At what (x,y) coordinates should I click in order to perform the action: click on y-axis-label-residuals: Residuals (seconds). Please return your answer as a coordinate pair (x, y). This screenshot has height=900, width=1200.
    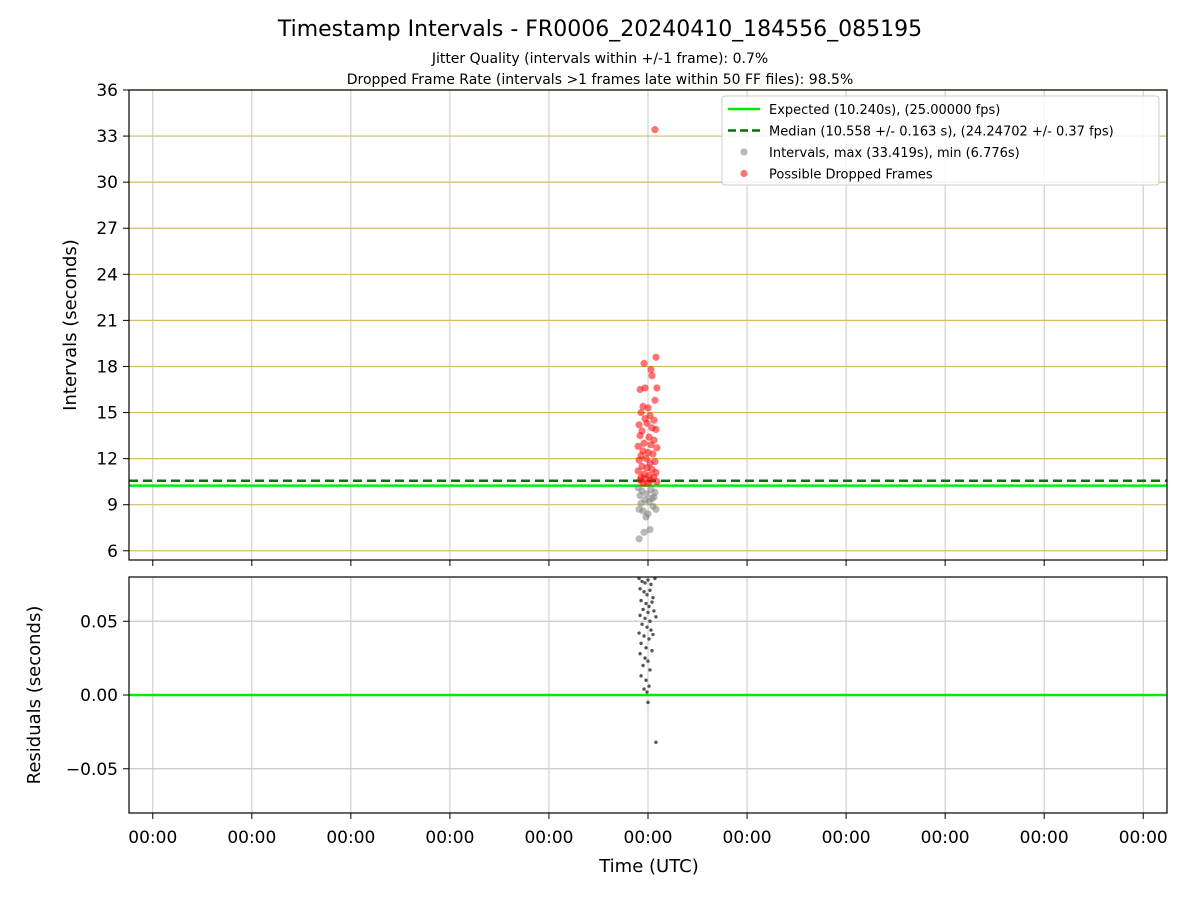
    Looking at the image, I should click on (34, 695).